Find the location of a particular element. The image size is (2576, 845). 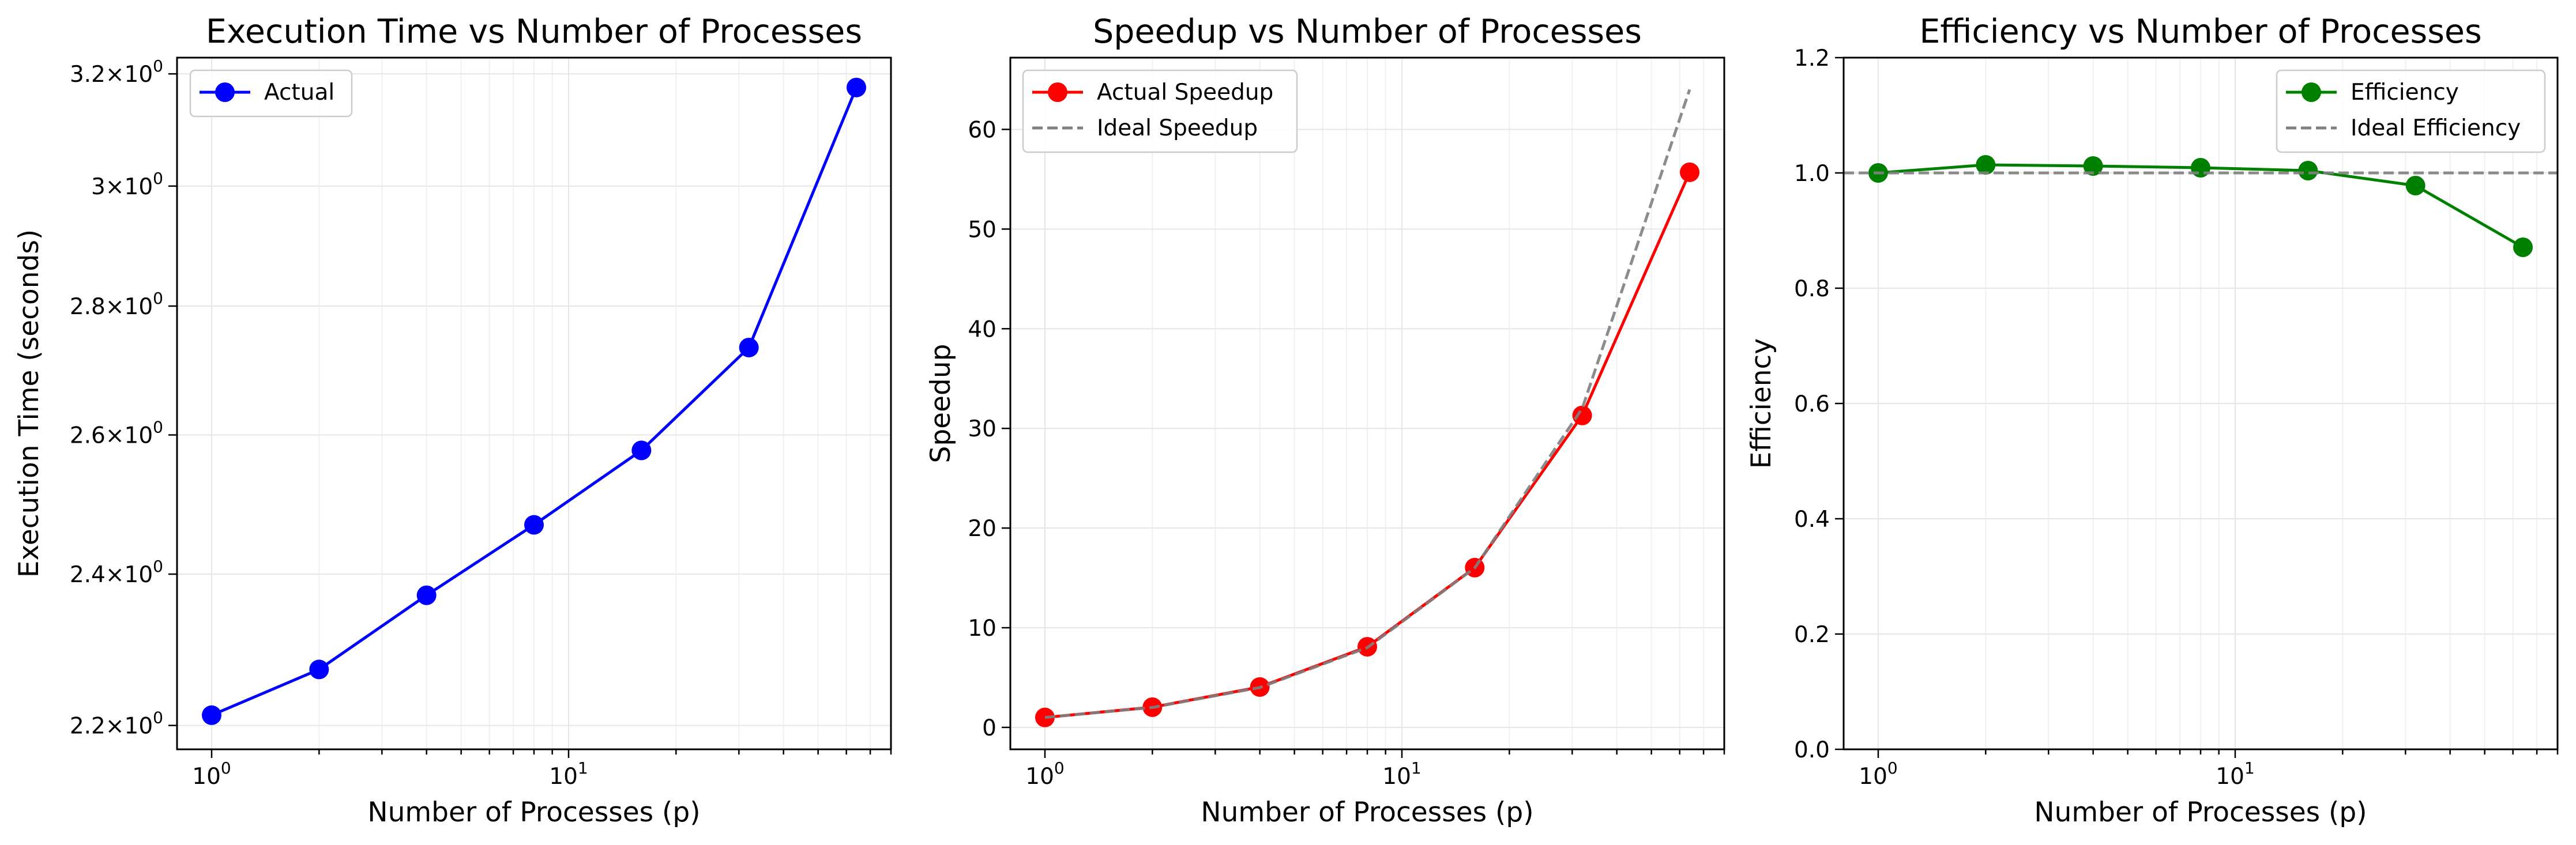

y-tick-label: 1.0 is located at coordinates (1812, 174).